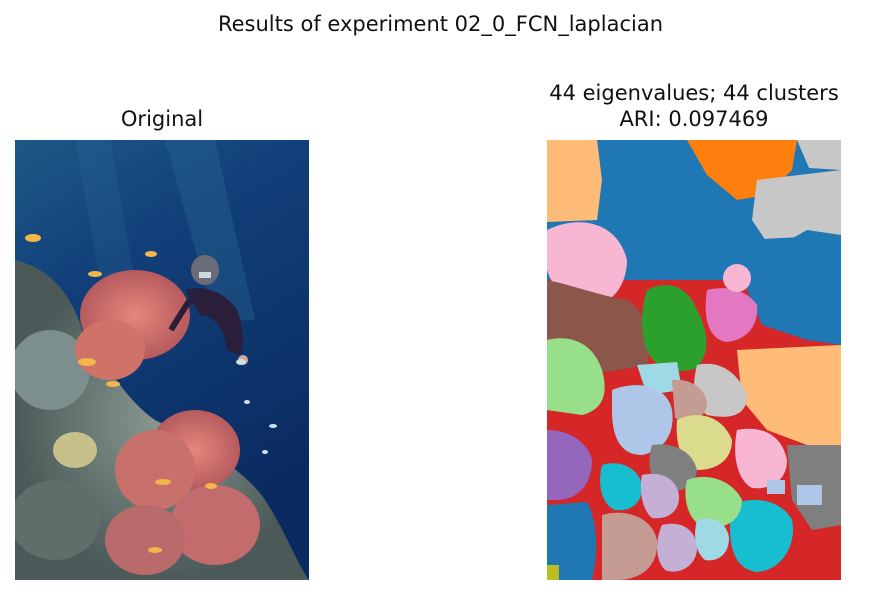 This screenshot has height=595, width=881. I want to click on segmentation-title-line1: 44 eigenvalues; 44 clusters, so click(694, 93).